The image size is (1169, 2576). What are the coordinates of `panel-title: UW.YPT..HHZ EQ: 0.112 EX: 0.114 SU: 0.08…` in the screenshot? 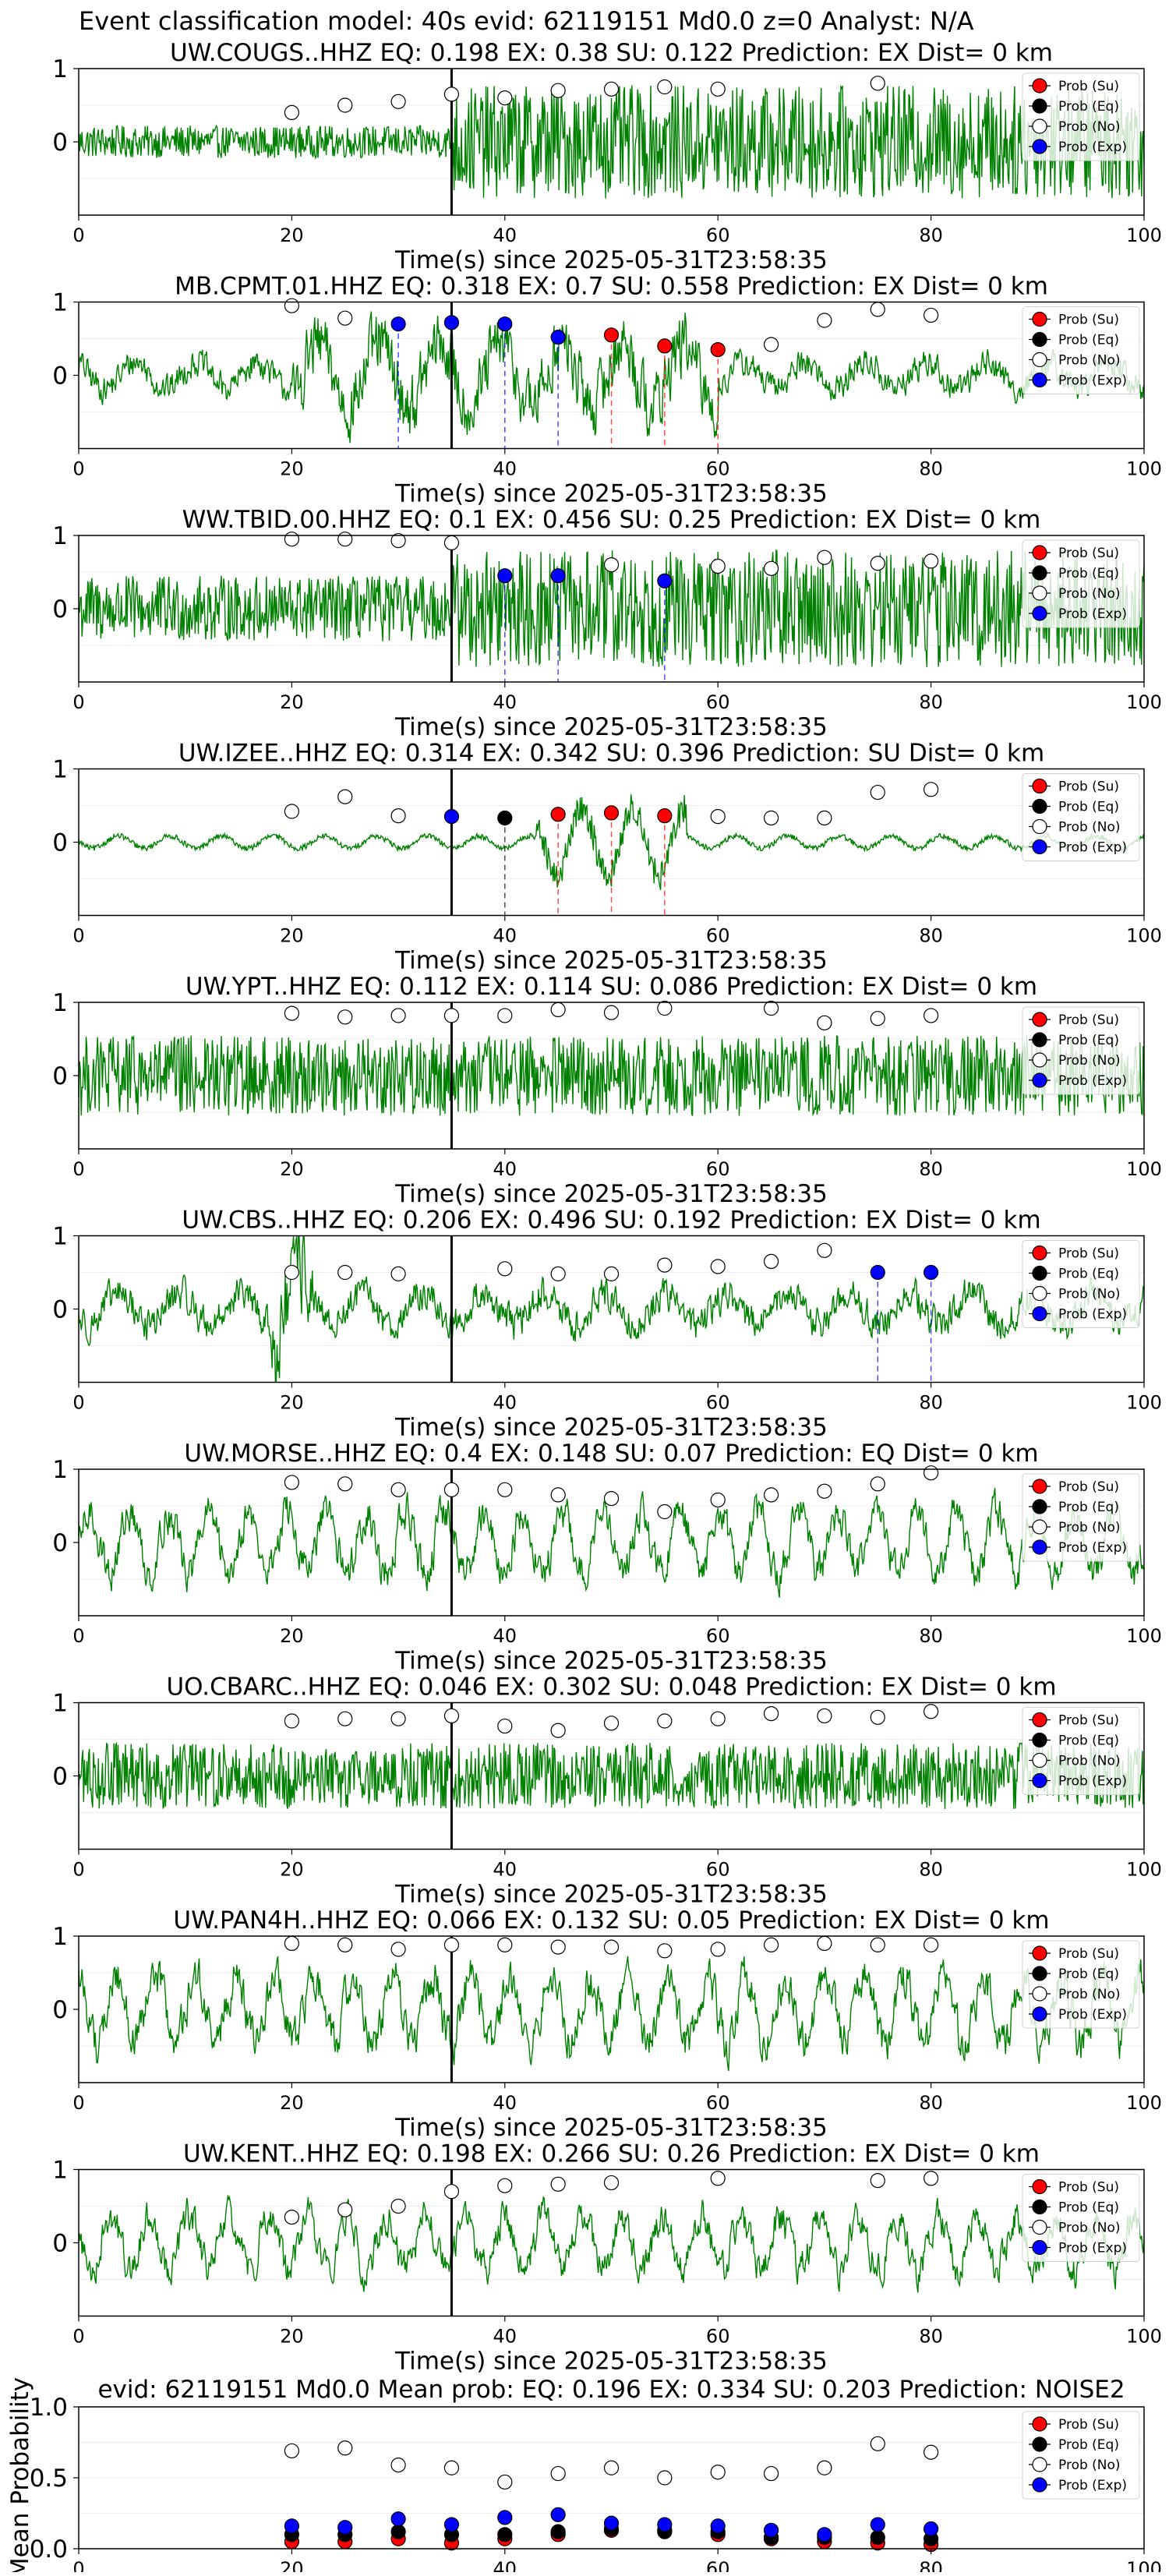 It's located at (611, 987).